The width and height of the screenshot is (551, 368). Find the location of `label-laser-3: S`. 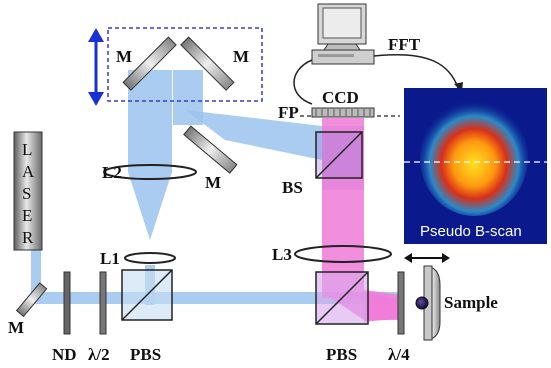

label-laser-3: S is located at coordinates (26, 193).